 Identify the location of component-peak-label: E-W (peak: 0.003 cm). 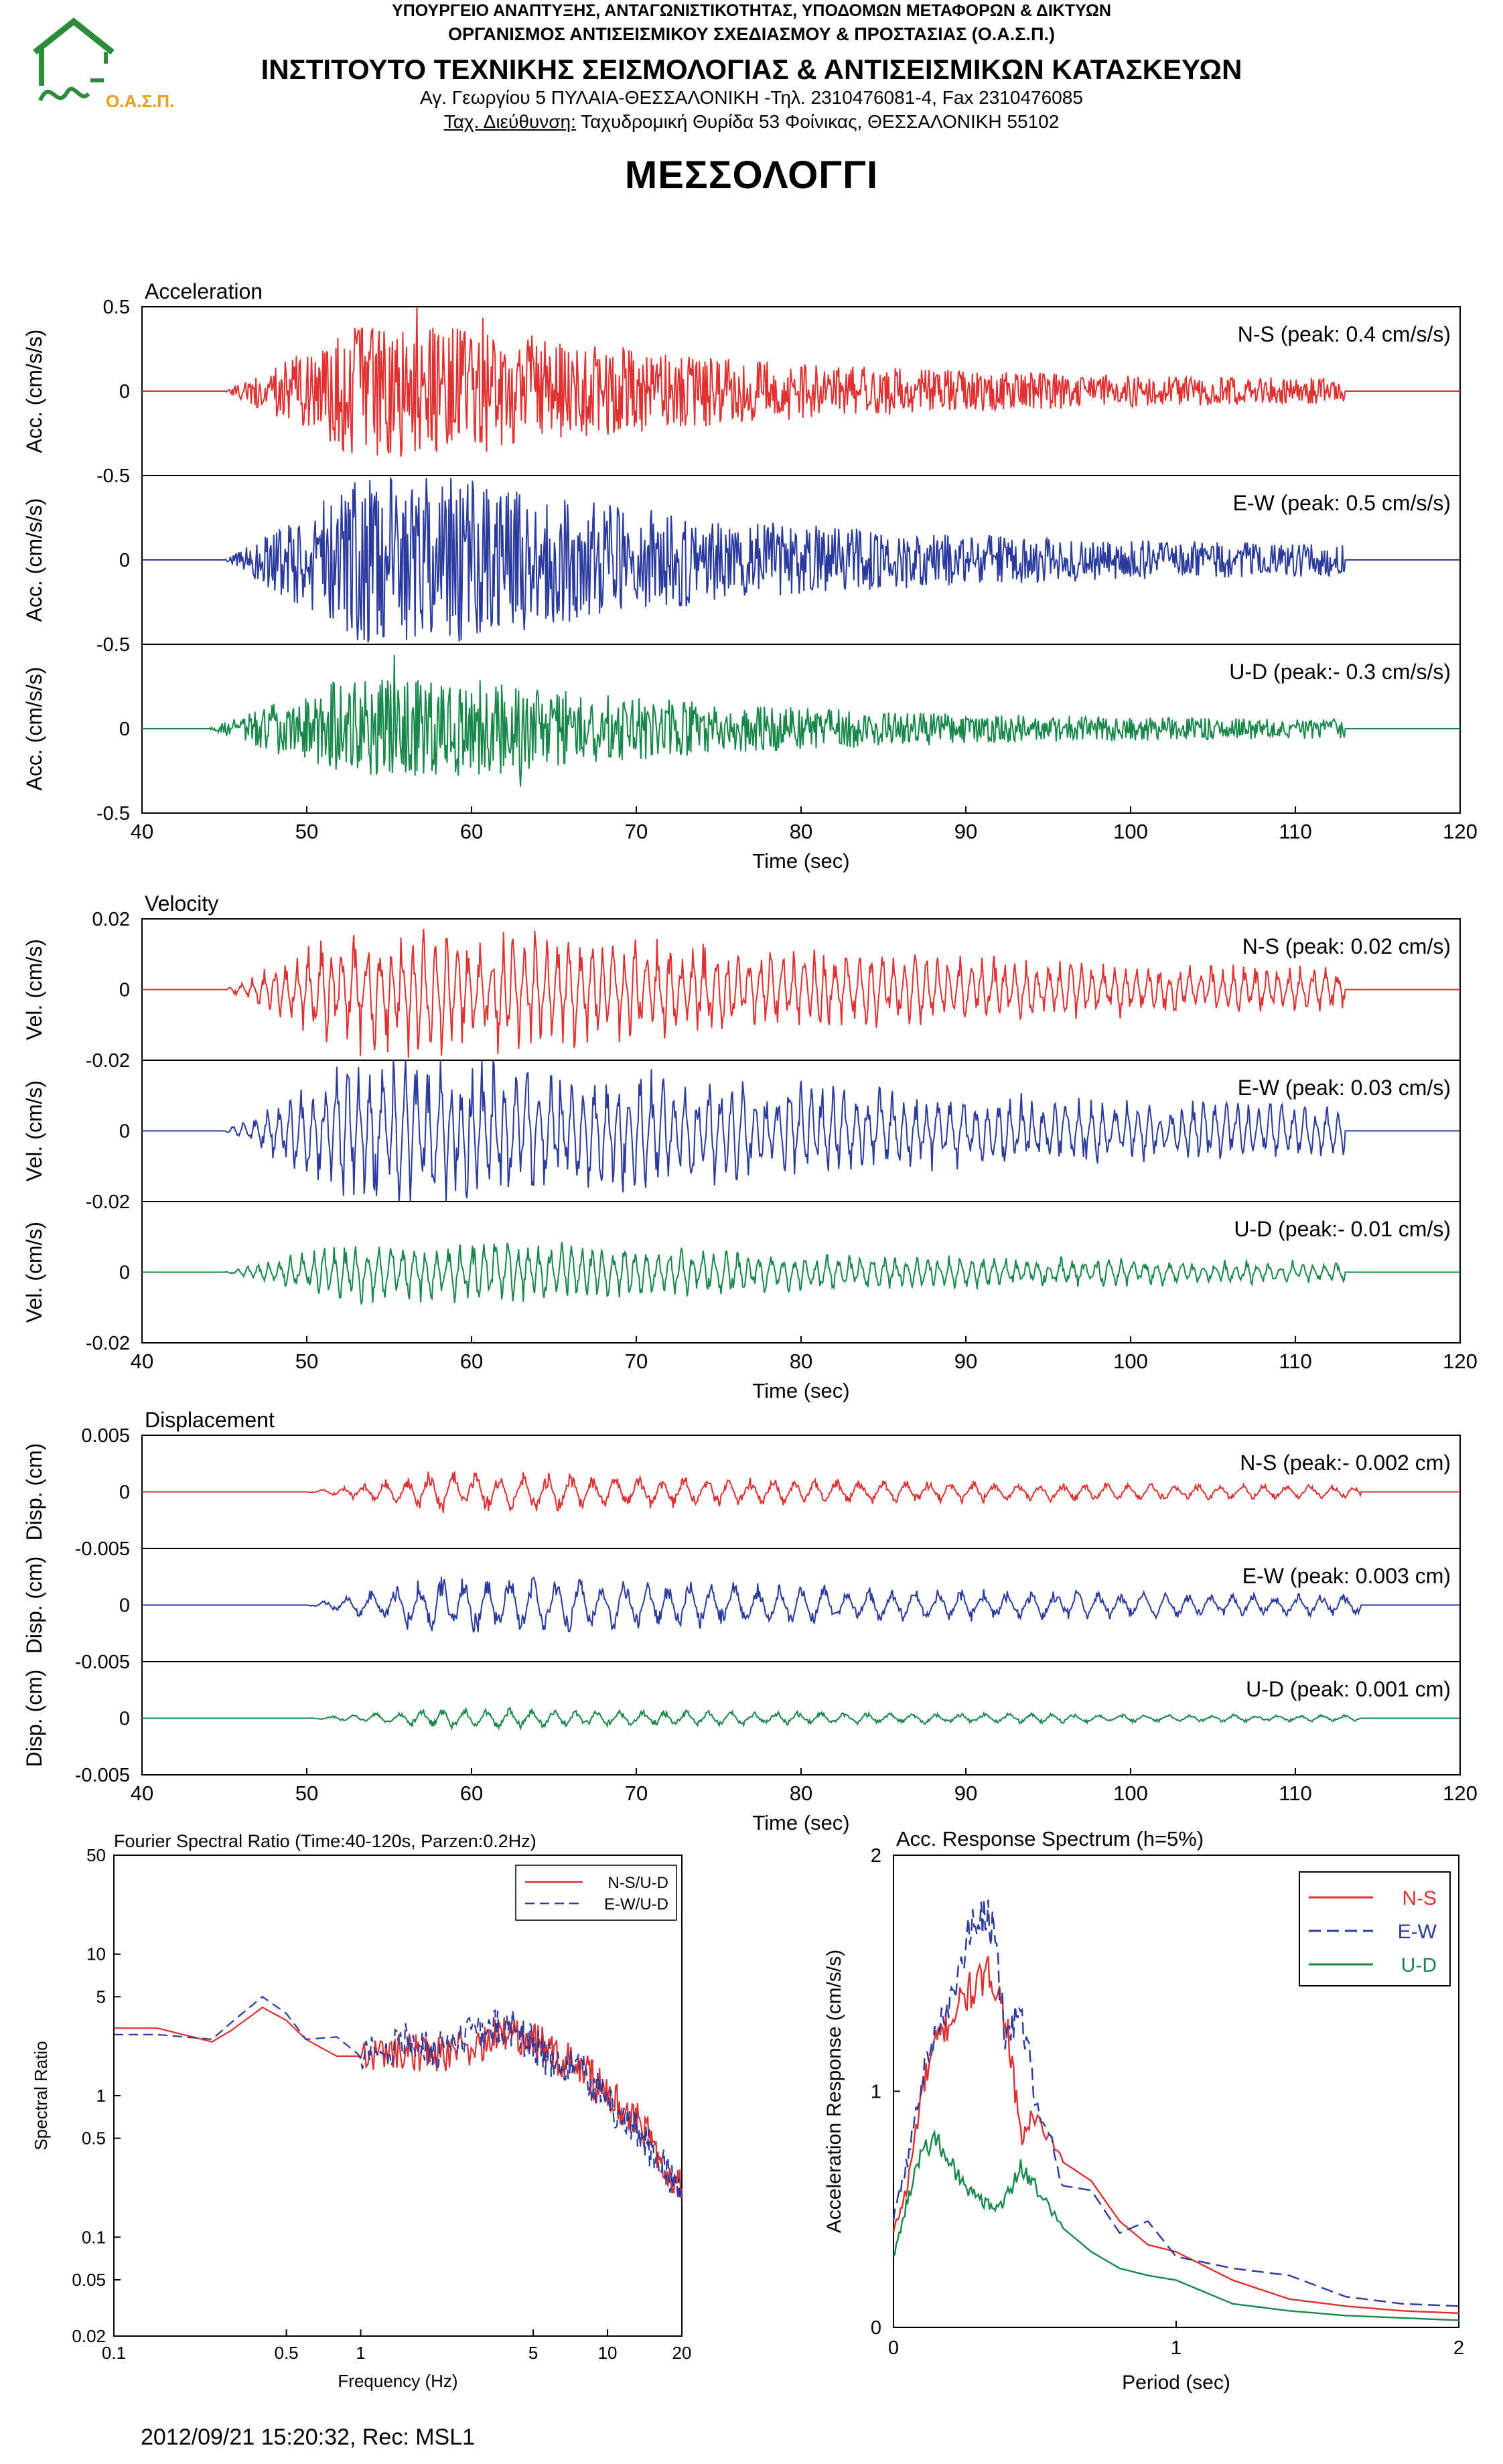
(1346, 1576).